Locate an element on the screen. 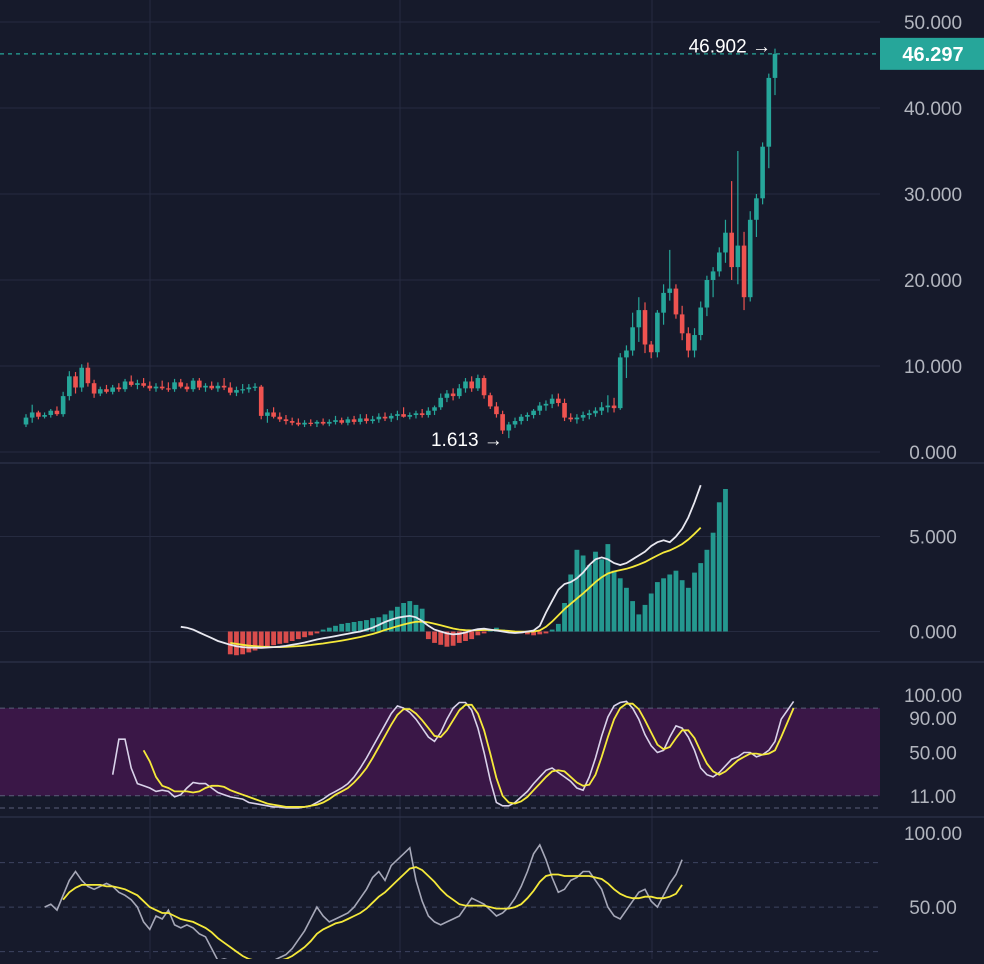 The height and width of the screenshot is (964, 984). stoch-rsi-series is located at coordinates (453, 754).